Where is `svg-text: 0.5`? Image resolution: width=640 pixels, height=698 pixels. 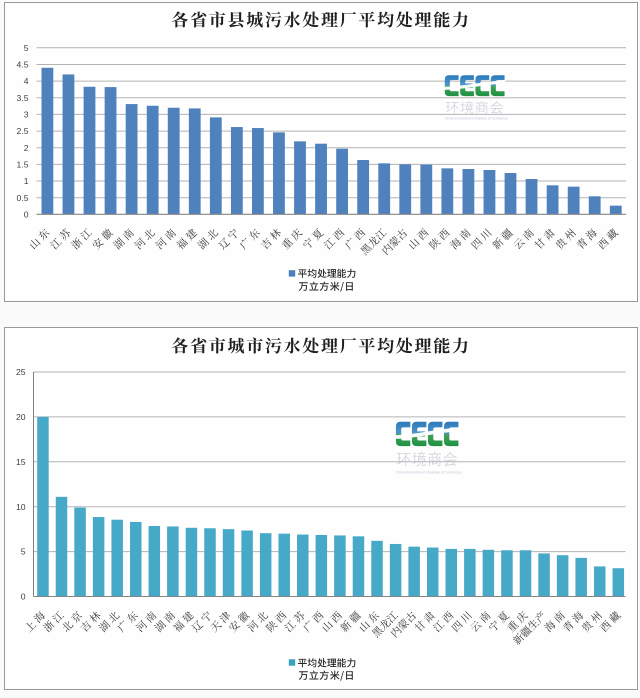 svg-text: 0.5 is located at coordinates (23, 198).